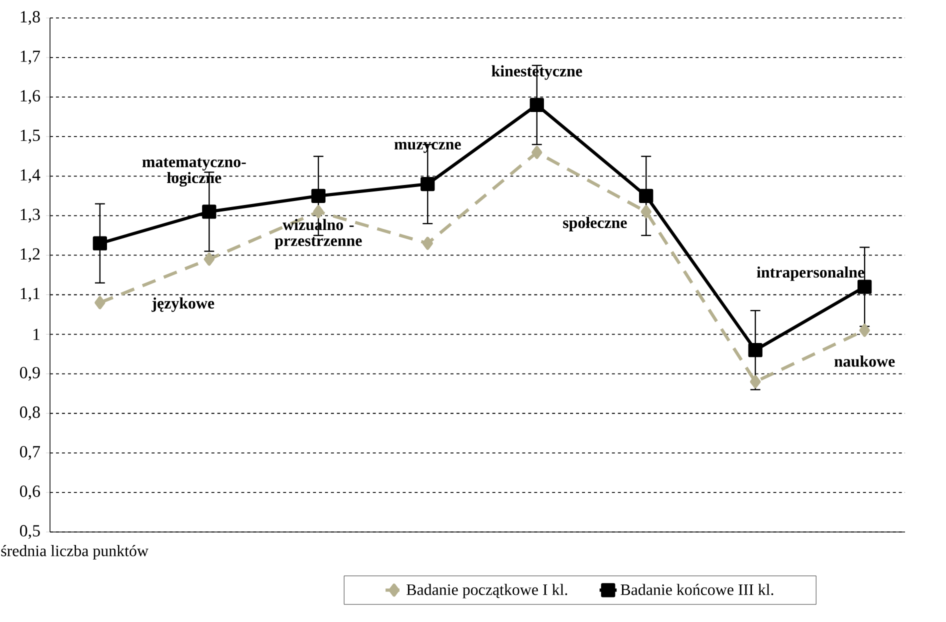  Describe the element at coordinates (30, 57) in the screenshot. I see `y-tick-label: 1,7` at that location.